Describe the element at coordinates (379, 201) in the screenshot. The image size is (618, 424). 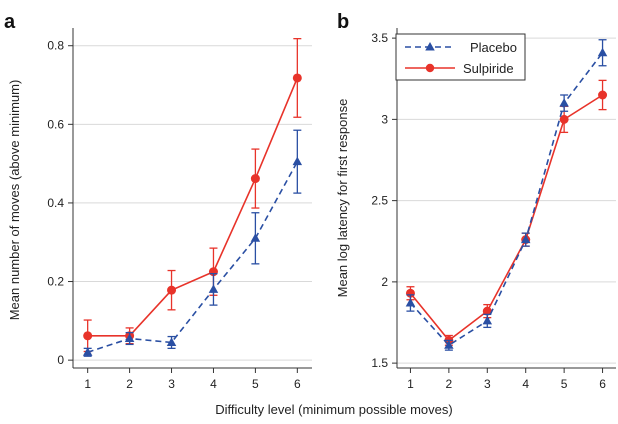
I see `panel-b-ytick-label: 2.5` at that location.